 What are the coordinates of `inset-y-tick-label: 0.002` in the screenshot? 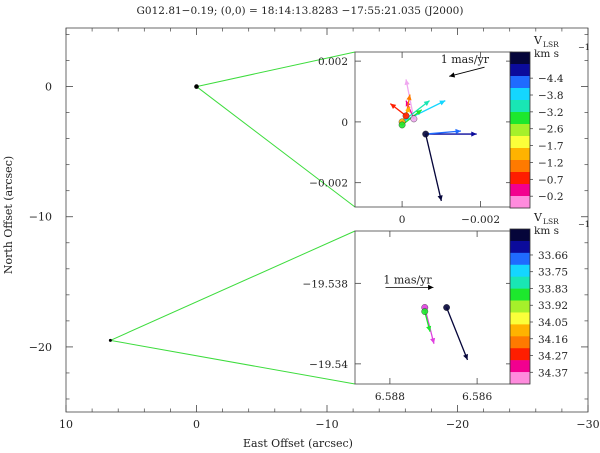 It's located at (333, 62).